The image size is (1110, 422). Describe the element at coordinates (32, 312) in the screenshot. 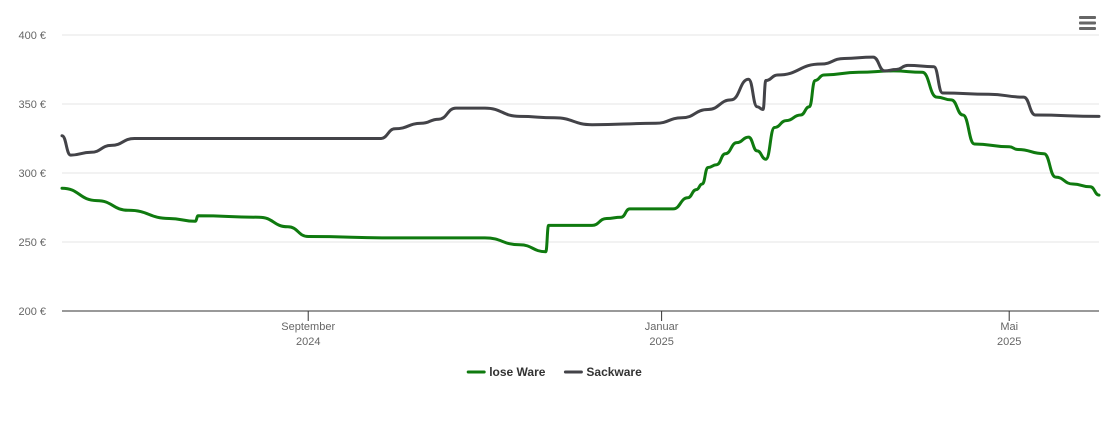

I see `y-tick-label: 200 €` at that location.